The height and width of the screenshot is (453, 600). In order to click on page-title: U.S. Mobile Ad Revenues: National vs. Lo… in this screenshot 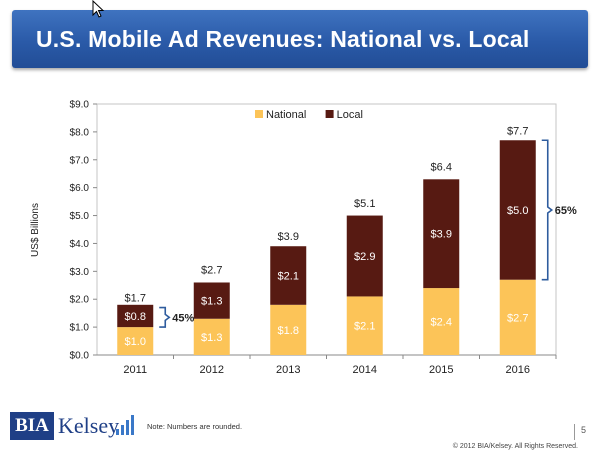, I will do `click(283, 39)`.